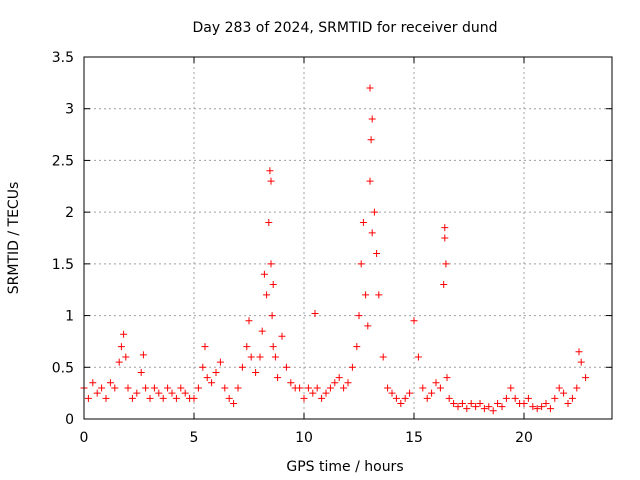 This screenshot has height=480, width=640. Describe the element at coordinates (69, 420) in the screenshot. I see `y-tick-label: 0` at that location.